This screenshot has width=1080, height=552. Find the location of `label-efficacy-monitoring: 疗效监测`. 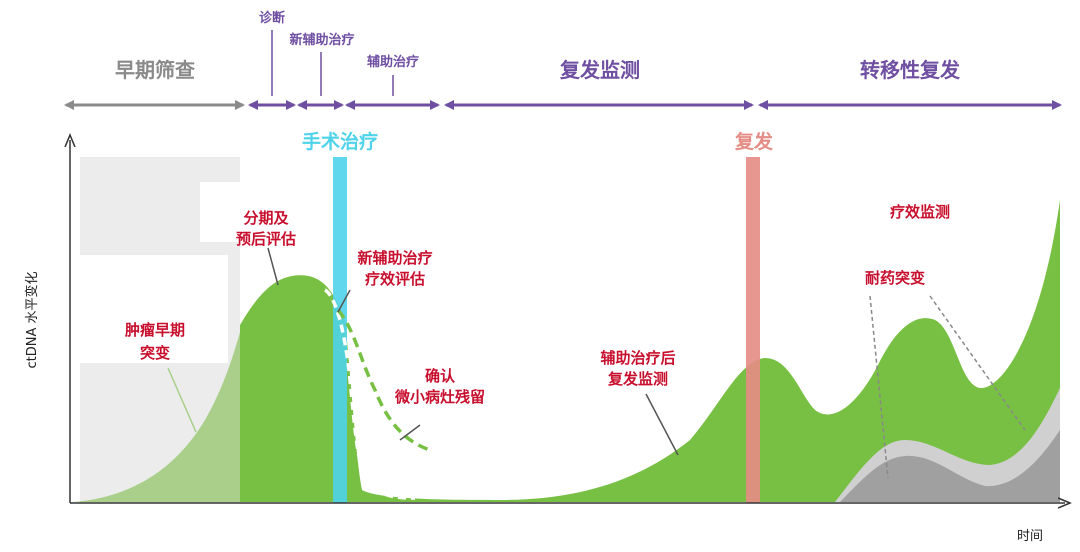

label-efficacy-monitoring: 疗效监测 is located at coordinates (920, 212).